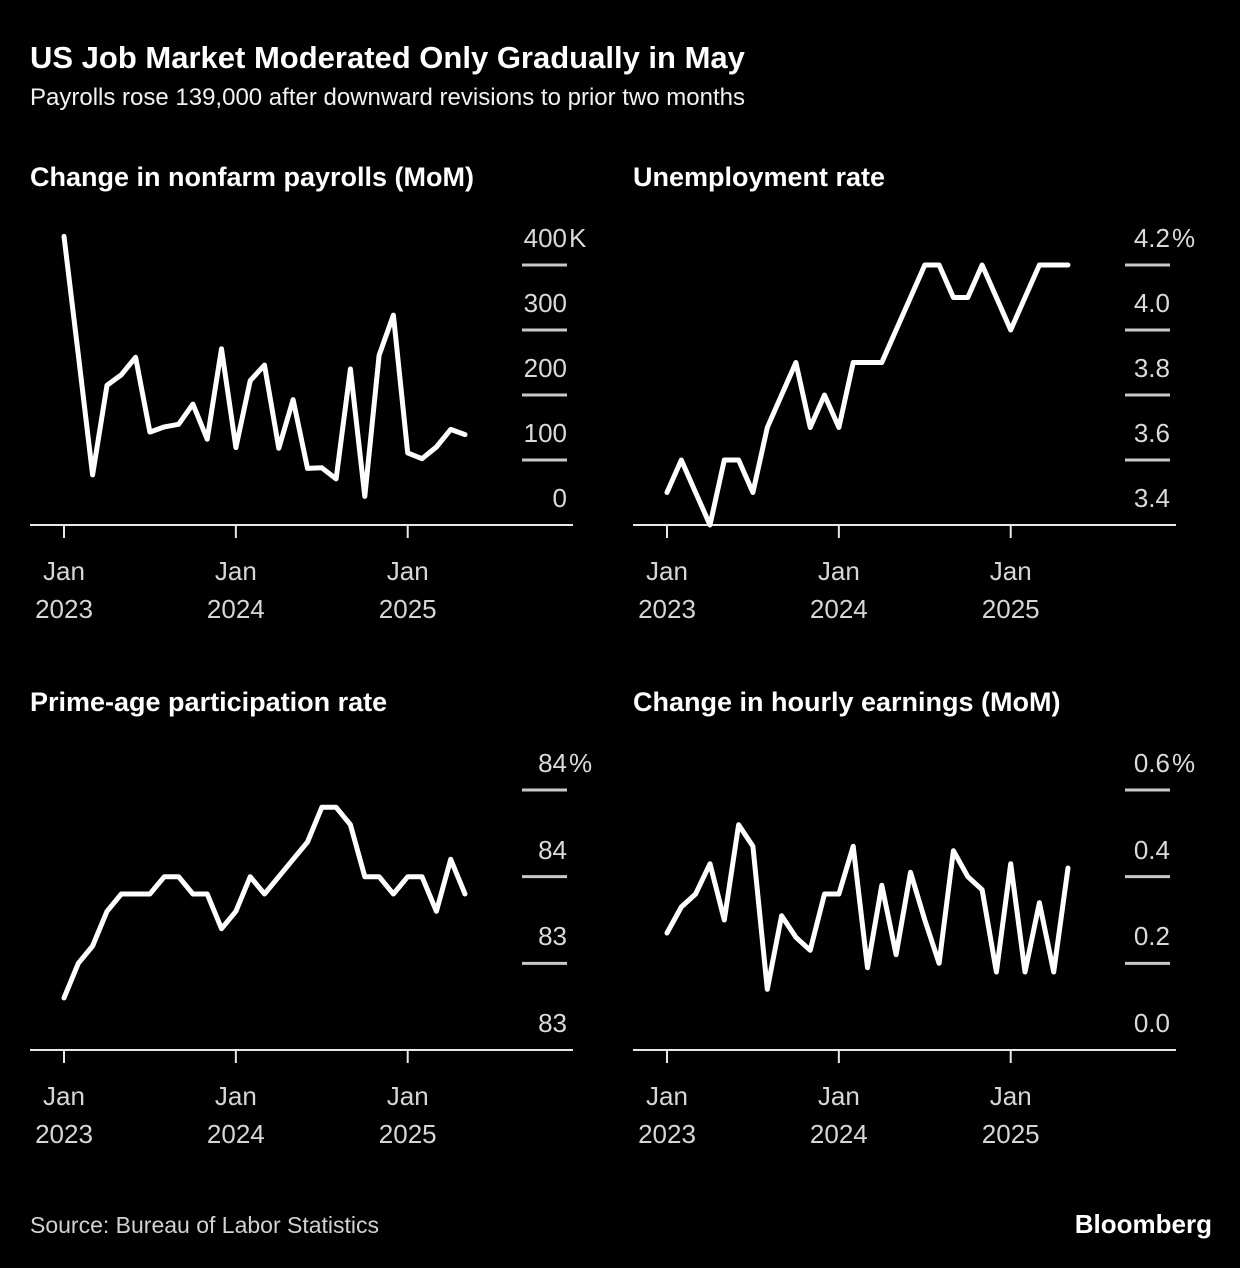 The width and height of the screenshot is (1240, 1268). I want to click on hourly-earnings-line, so click(867, 907).